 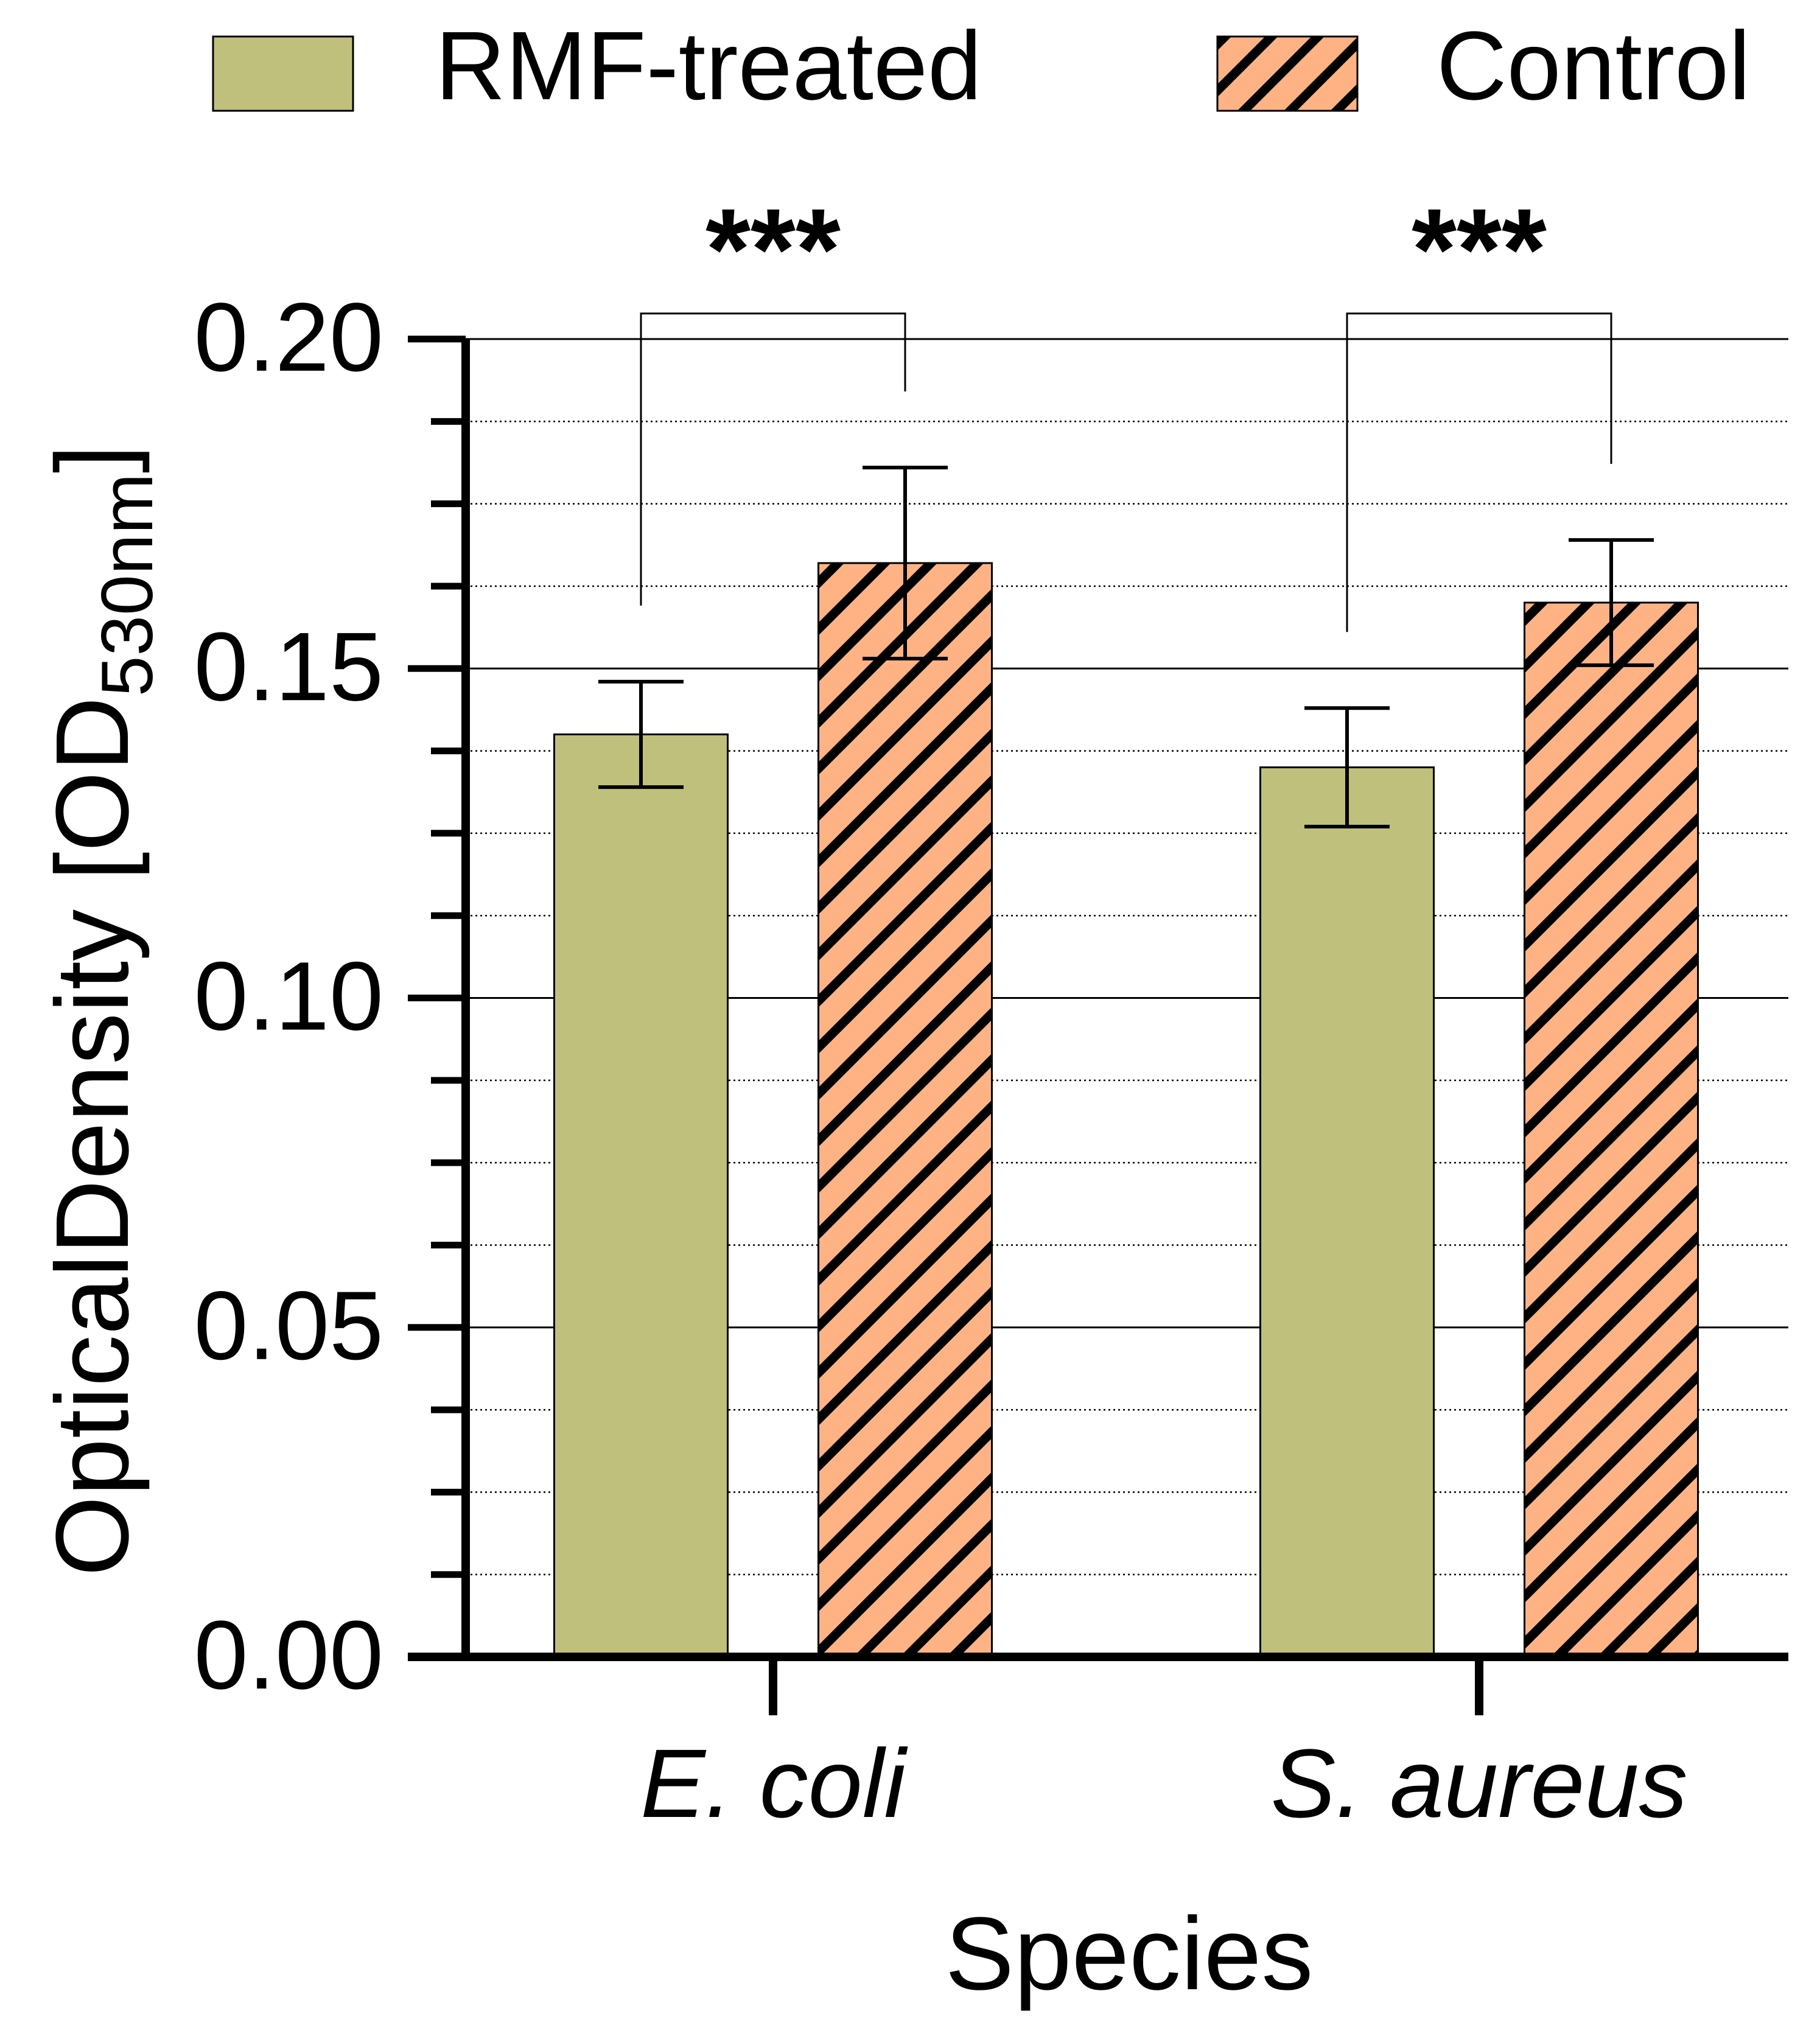 What do you see at coordinates (288, 336) in the screenshot?
I see `y-tick-label: 0.20` at bounding box center [288, 336].